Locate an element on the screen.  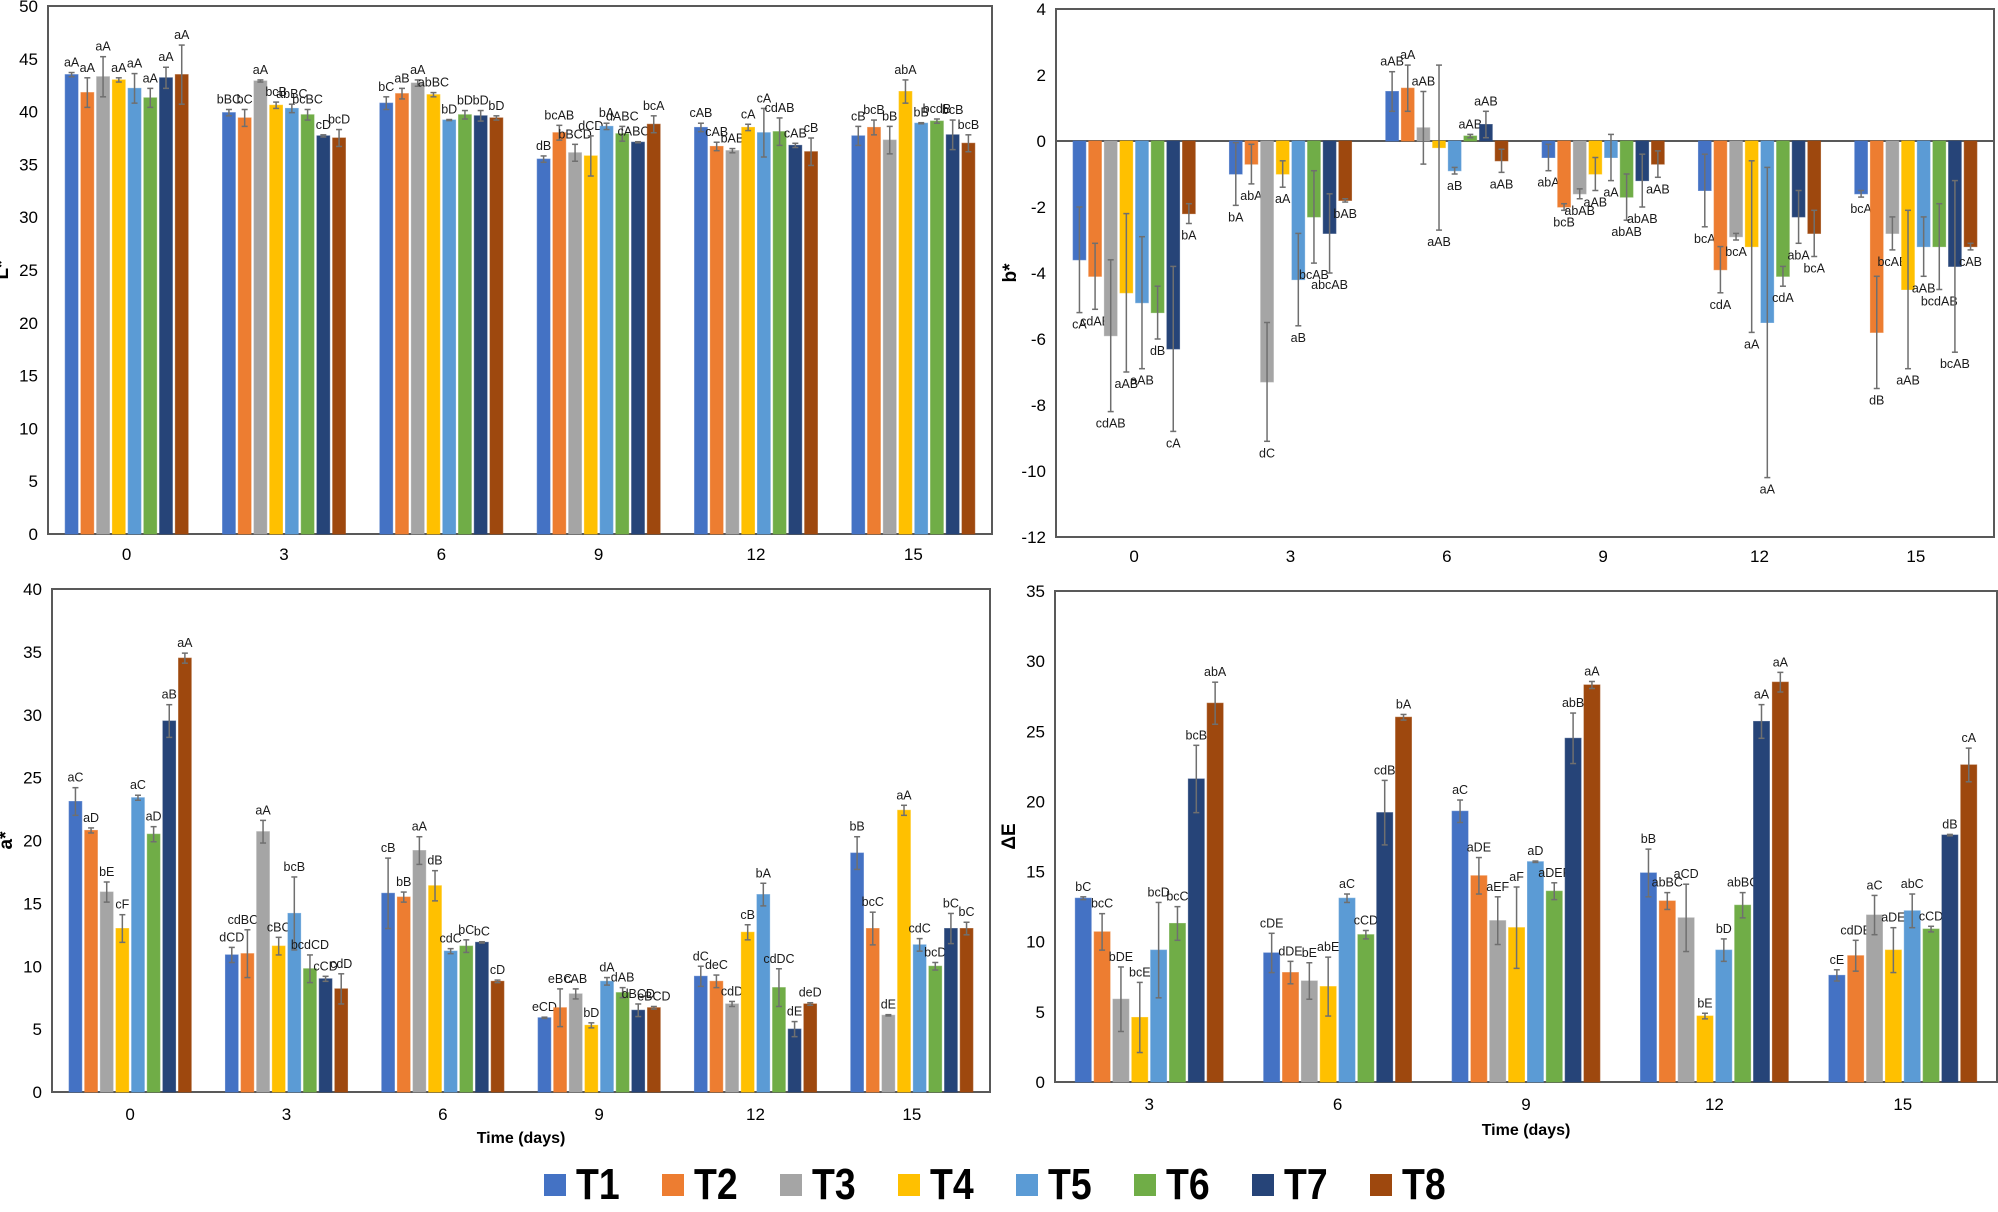
significance-label: cBC is located at coordinates (279, 927).